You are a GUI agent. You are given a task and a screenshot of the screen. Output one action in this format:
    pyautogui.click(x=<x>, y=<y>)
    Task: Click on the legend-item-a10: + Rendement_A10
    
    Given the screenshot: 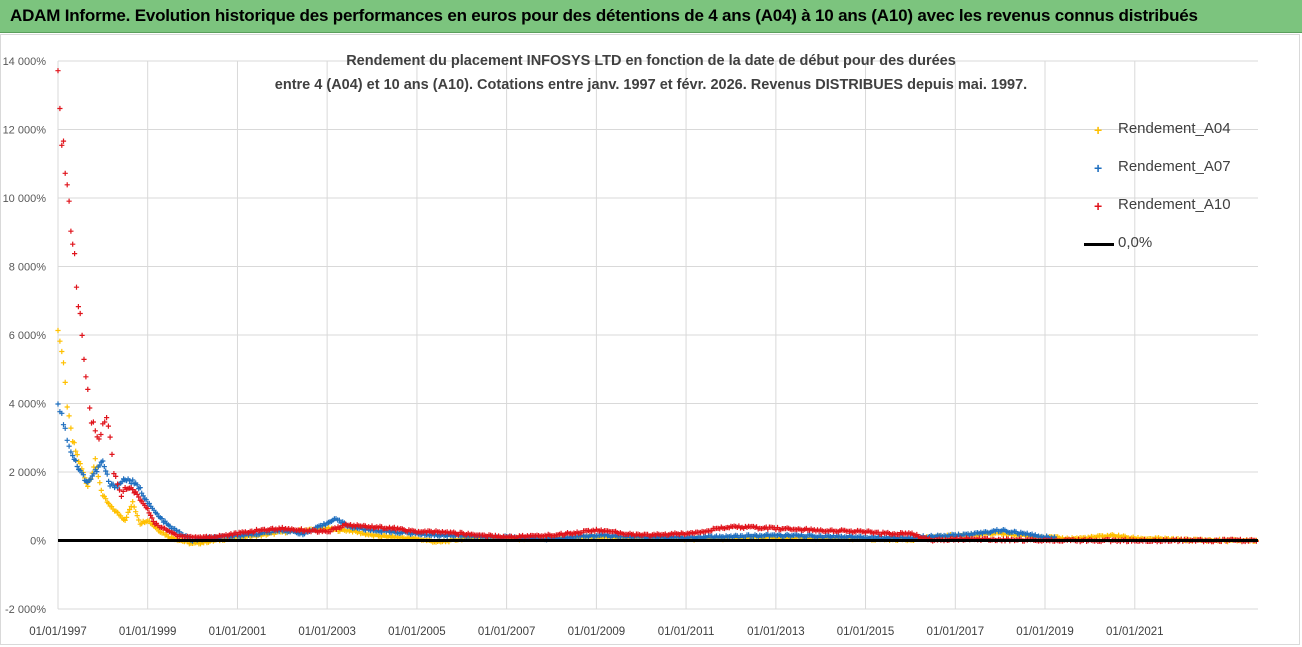 What is the action you would take?
    pyautogui.click(x=1170, y=213)
    